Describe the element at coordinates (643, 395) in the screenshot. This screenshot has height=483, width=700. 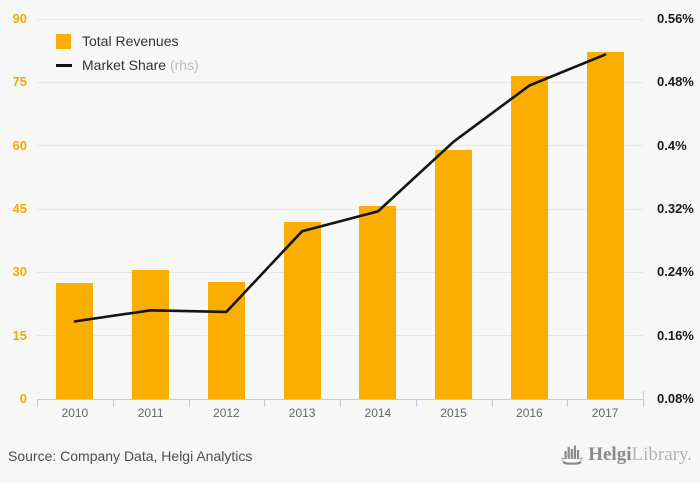
I see `x-axis-end-tick` at that location.